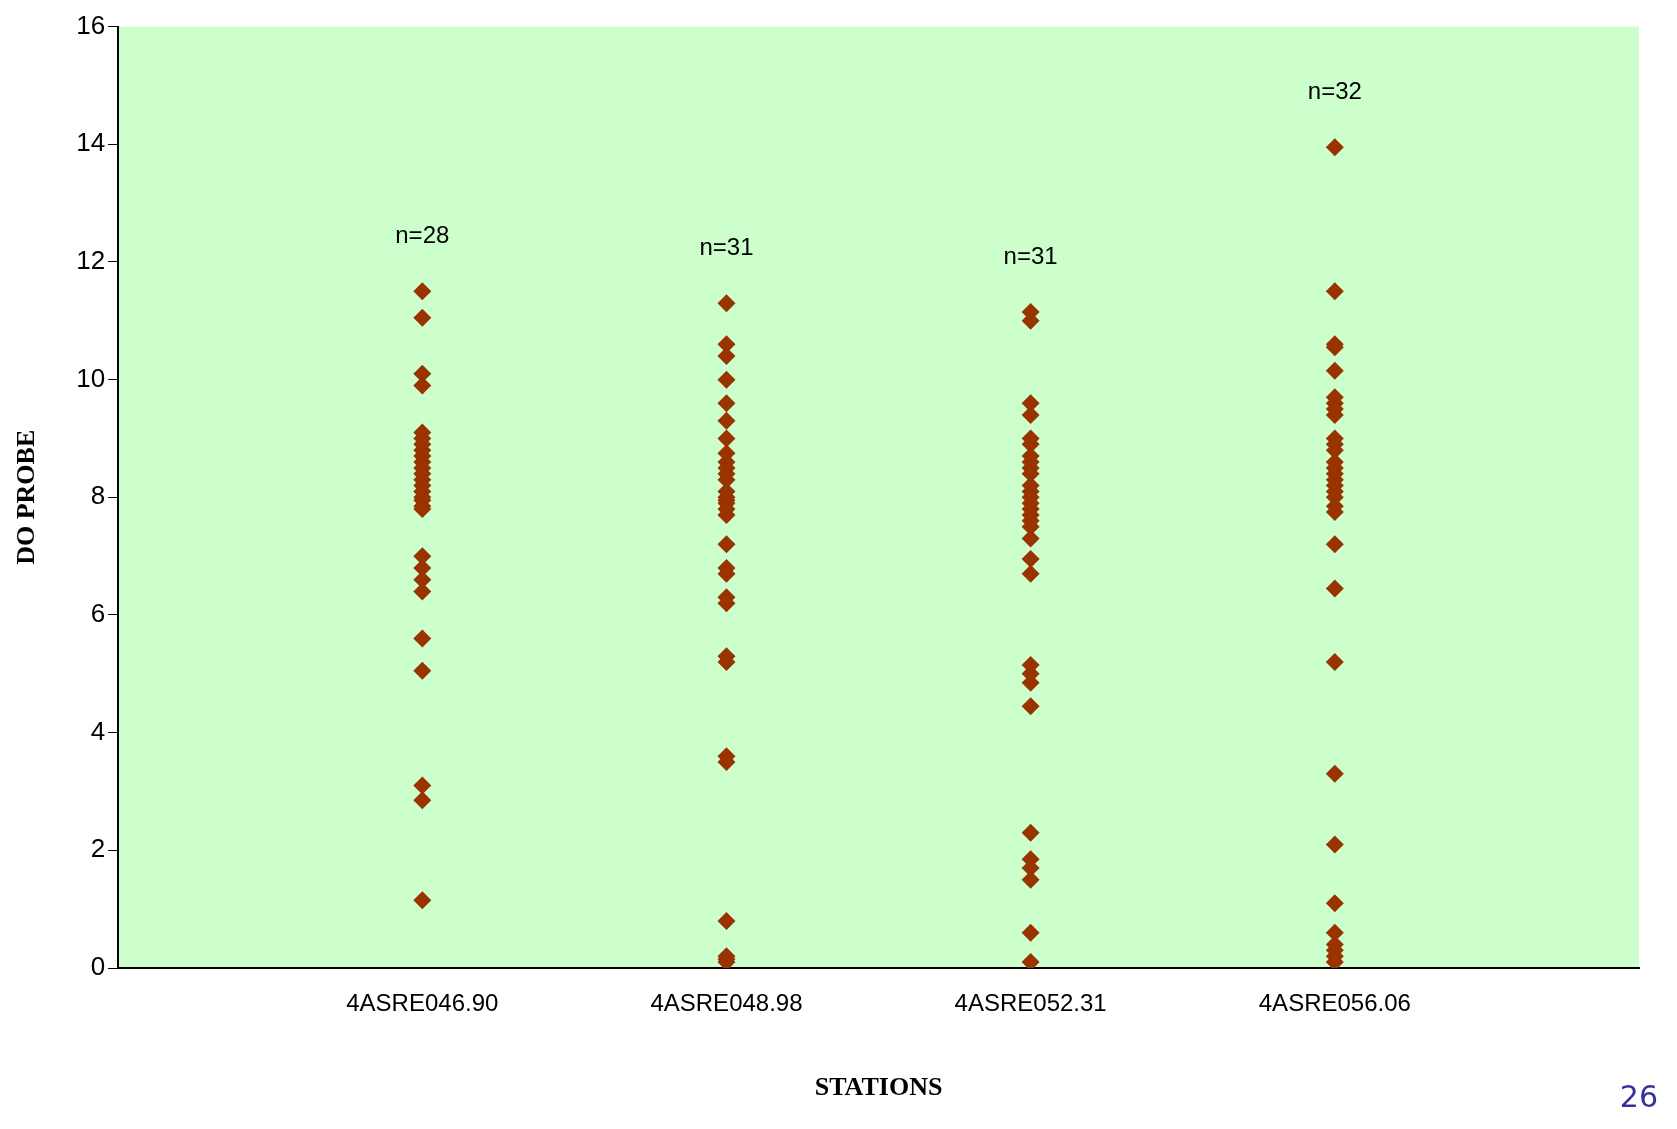 The height and width of the screenshot is (1129, 1677). Describe the element at coordinates (422, 1003) in the screenshot. I see `x-tick-label: 4ASRE046.90` at that location.